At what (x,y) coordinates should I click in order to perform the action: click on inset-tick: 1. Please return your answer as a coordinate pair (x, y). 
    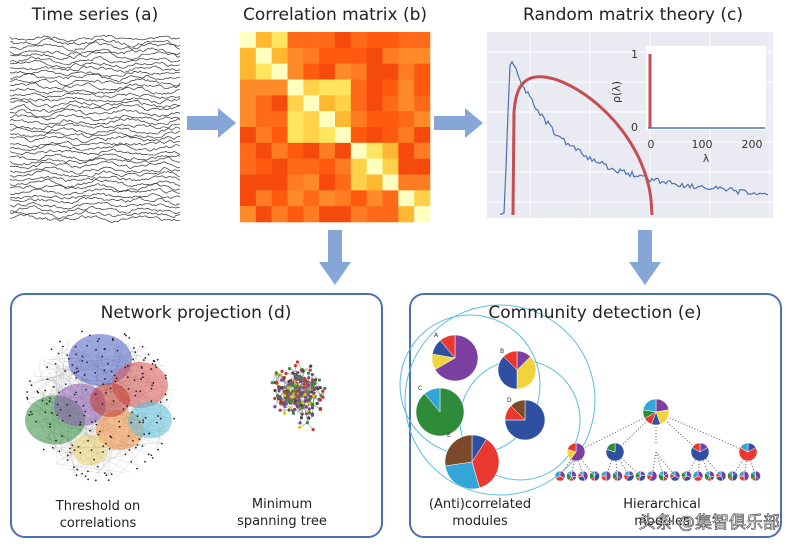
    Looking at the image, I should click on (634, 54).